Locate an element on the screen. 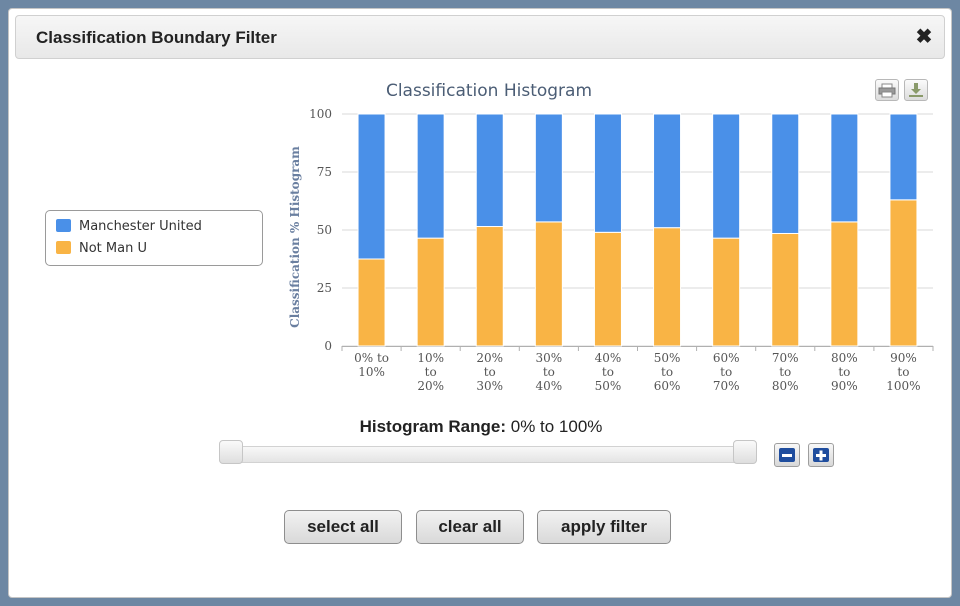  close-icon: ✖ is located at coordinates (924, 37).